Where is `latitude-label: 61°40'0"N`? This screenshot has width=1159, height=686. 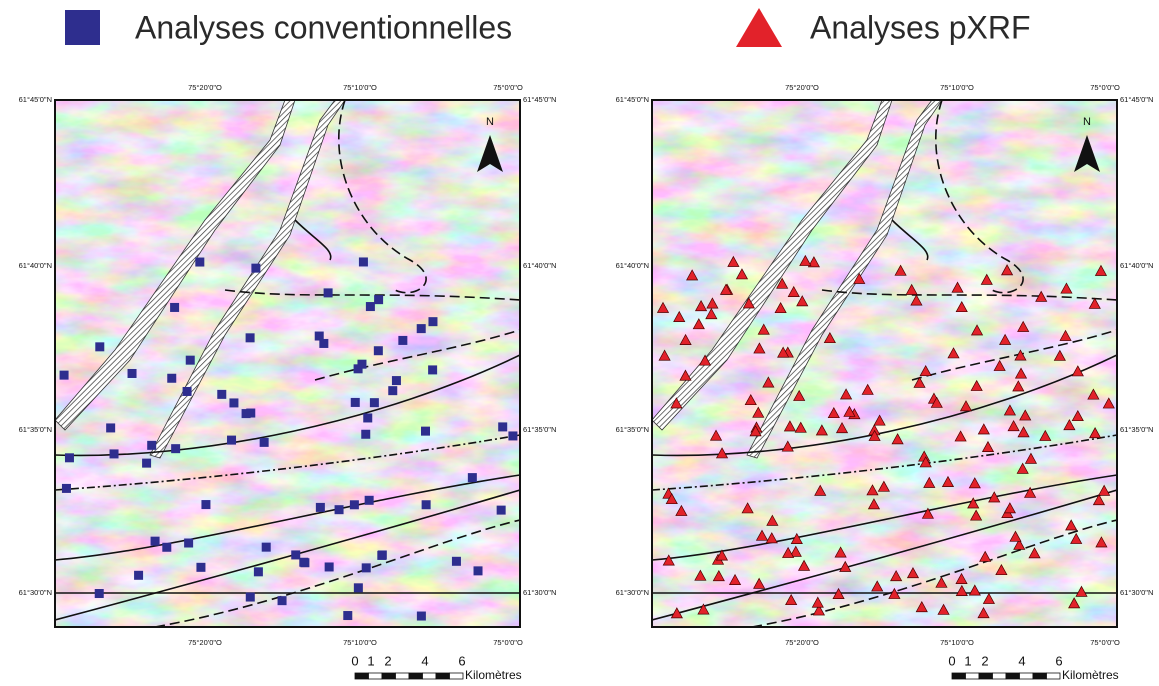 latitude-label: 61°40'0"N is located at coordinates (1136, 265).